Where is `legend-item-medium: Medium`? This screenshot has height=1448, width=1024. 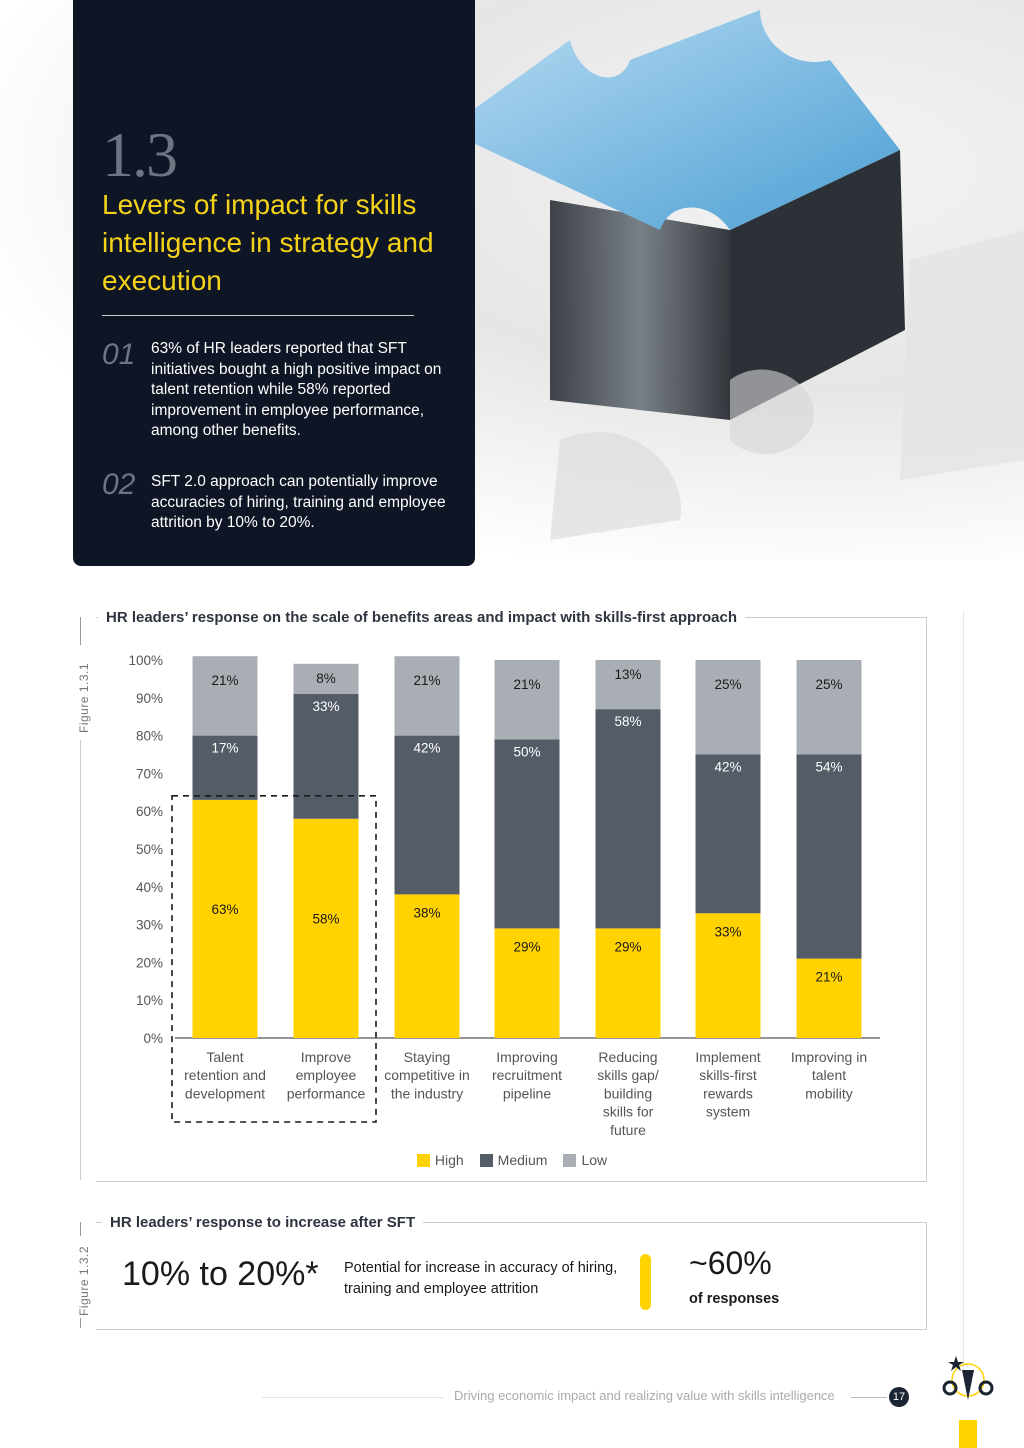
legend-item-medium: Medium is located at coordinates (513, 1160).